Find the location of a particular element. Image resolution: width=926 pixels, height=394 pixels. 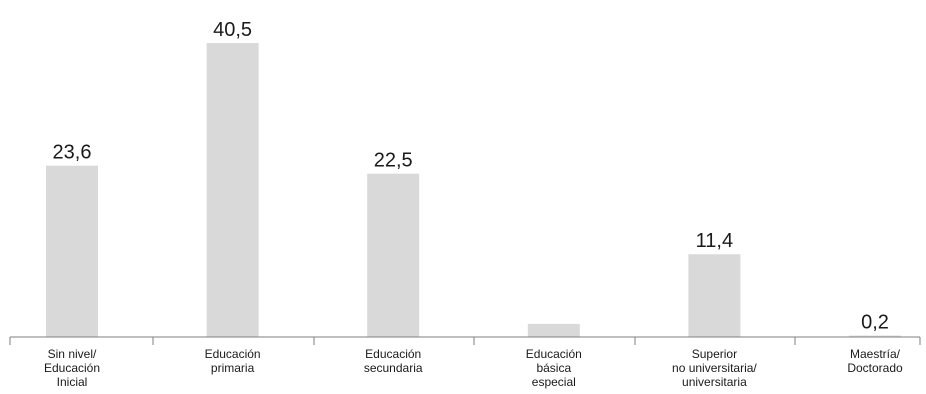

category-label: Sin nivel/Educación Inicial is located at coordinates (72, 368).